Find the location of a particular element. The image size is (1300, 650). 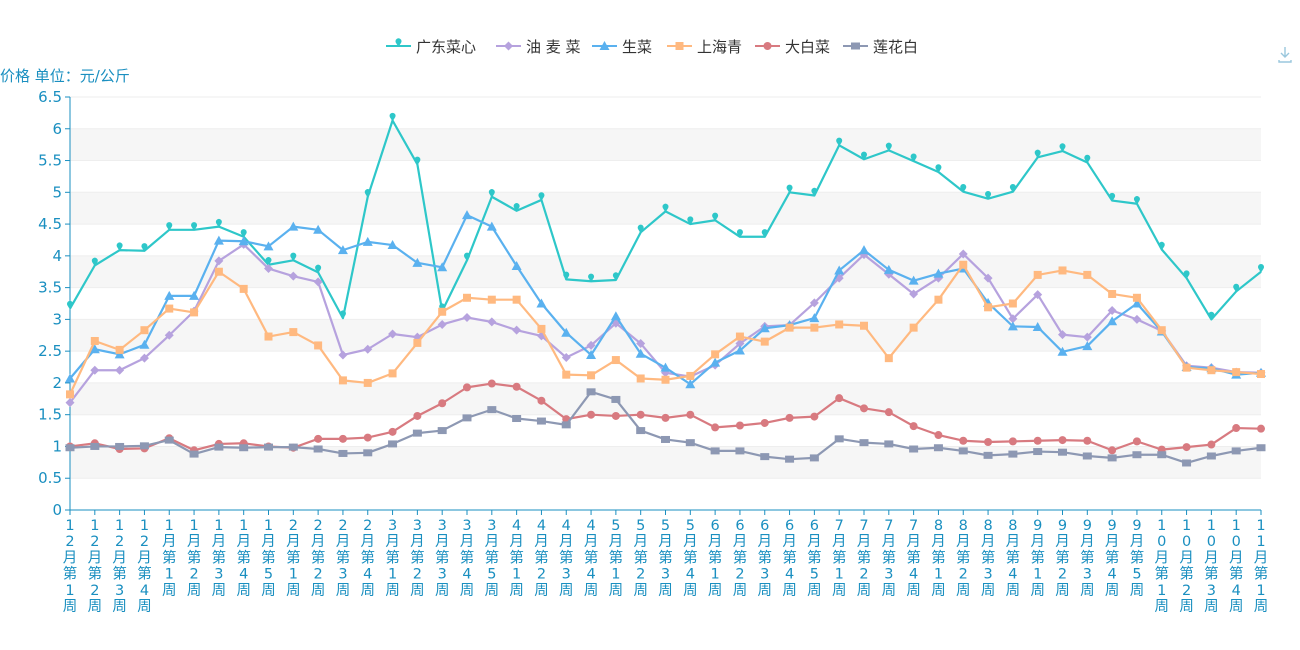

legend-item: 莲花白 is located at coordinates (880, 47).